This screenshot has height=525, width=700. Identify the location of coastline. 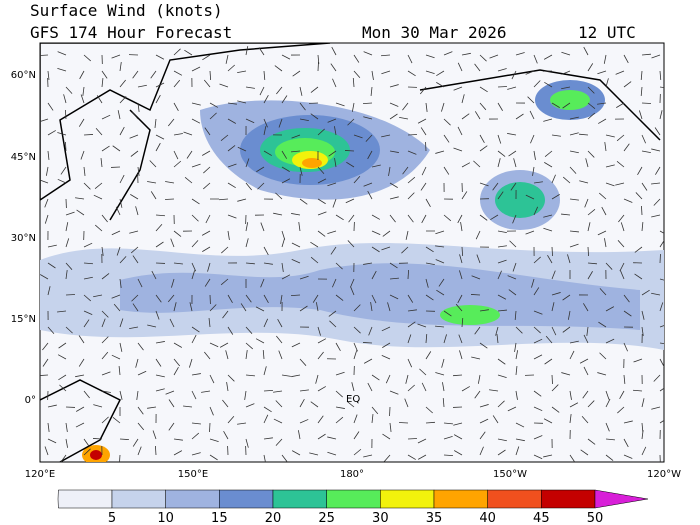
(81, 420).